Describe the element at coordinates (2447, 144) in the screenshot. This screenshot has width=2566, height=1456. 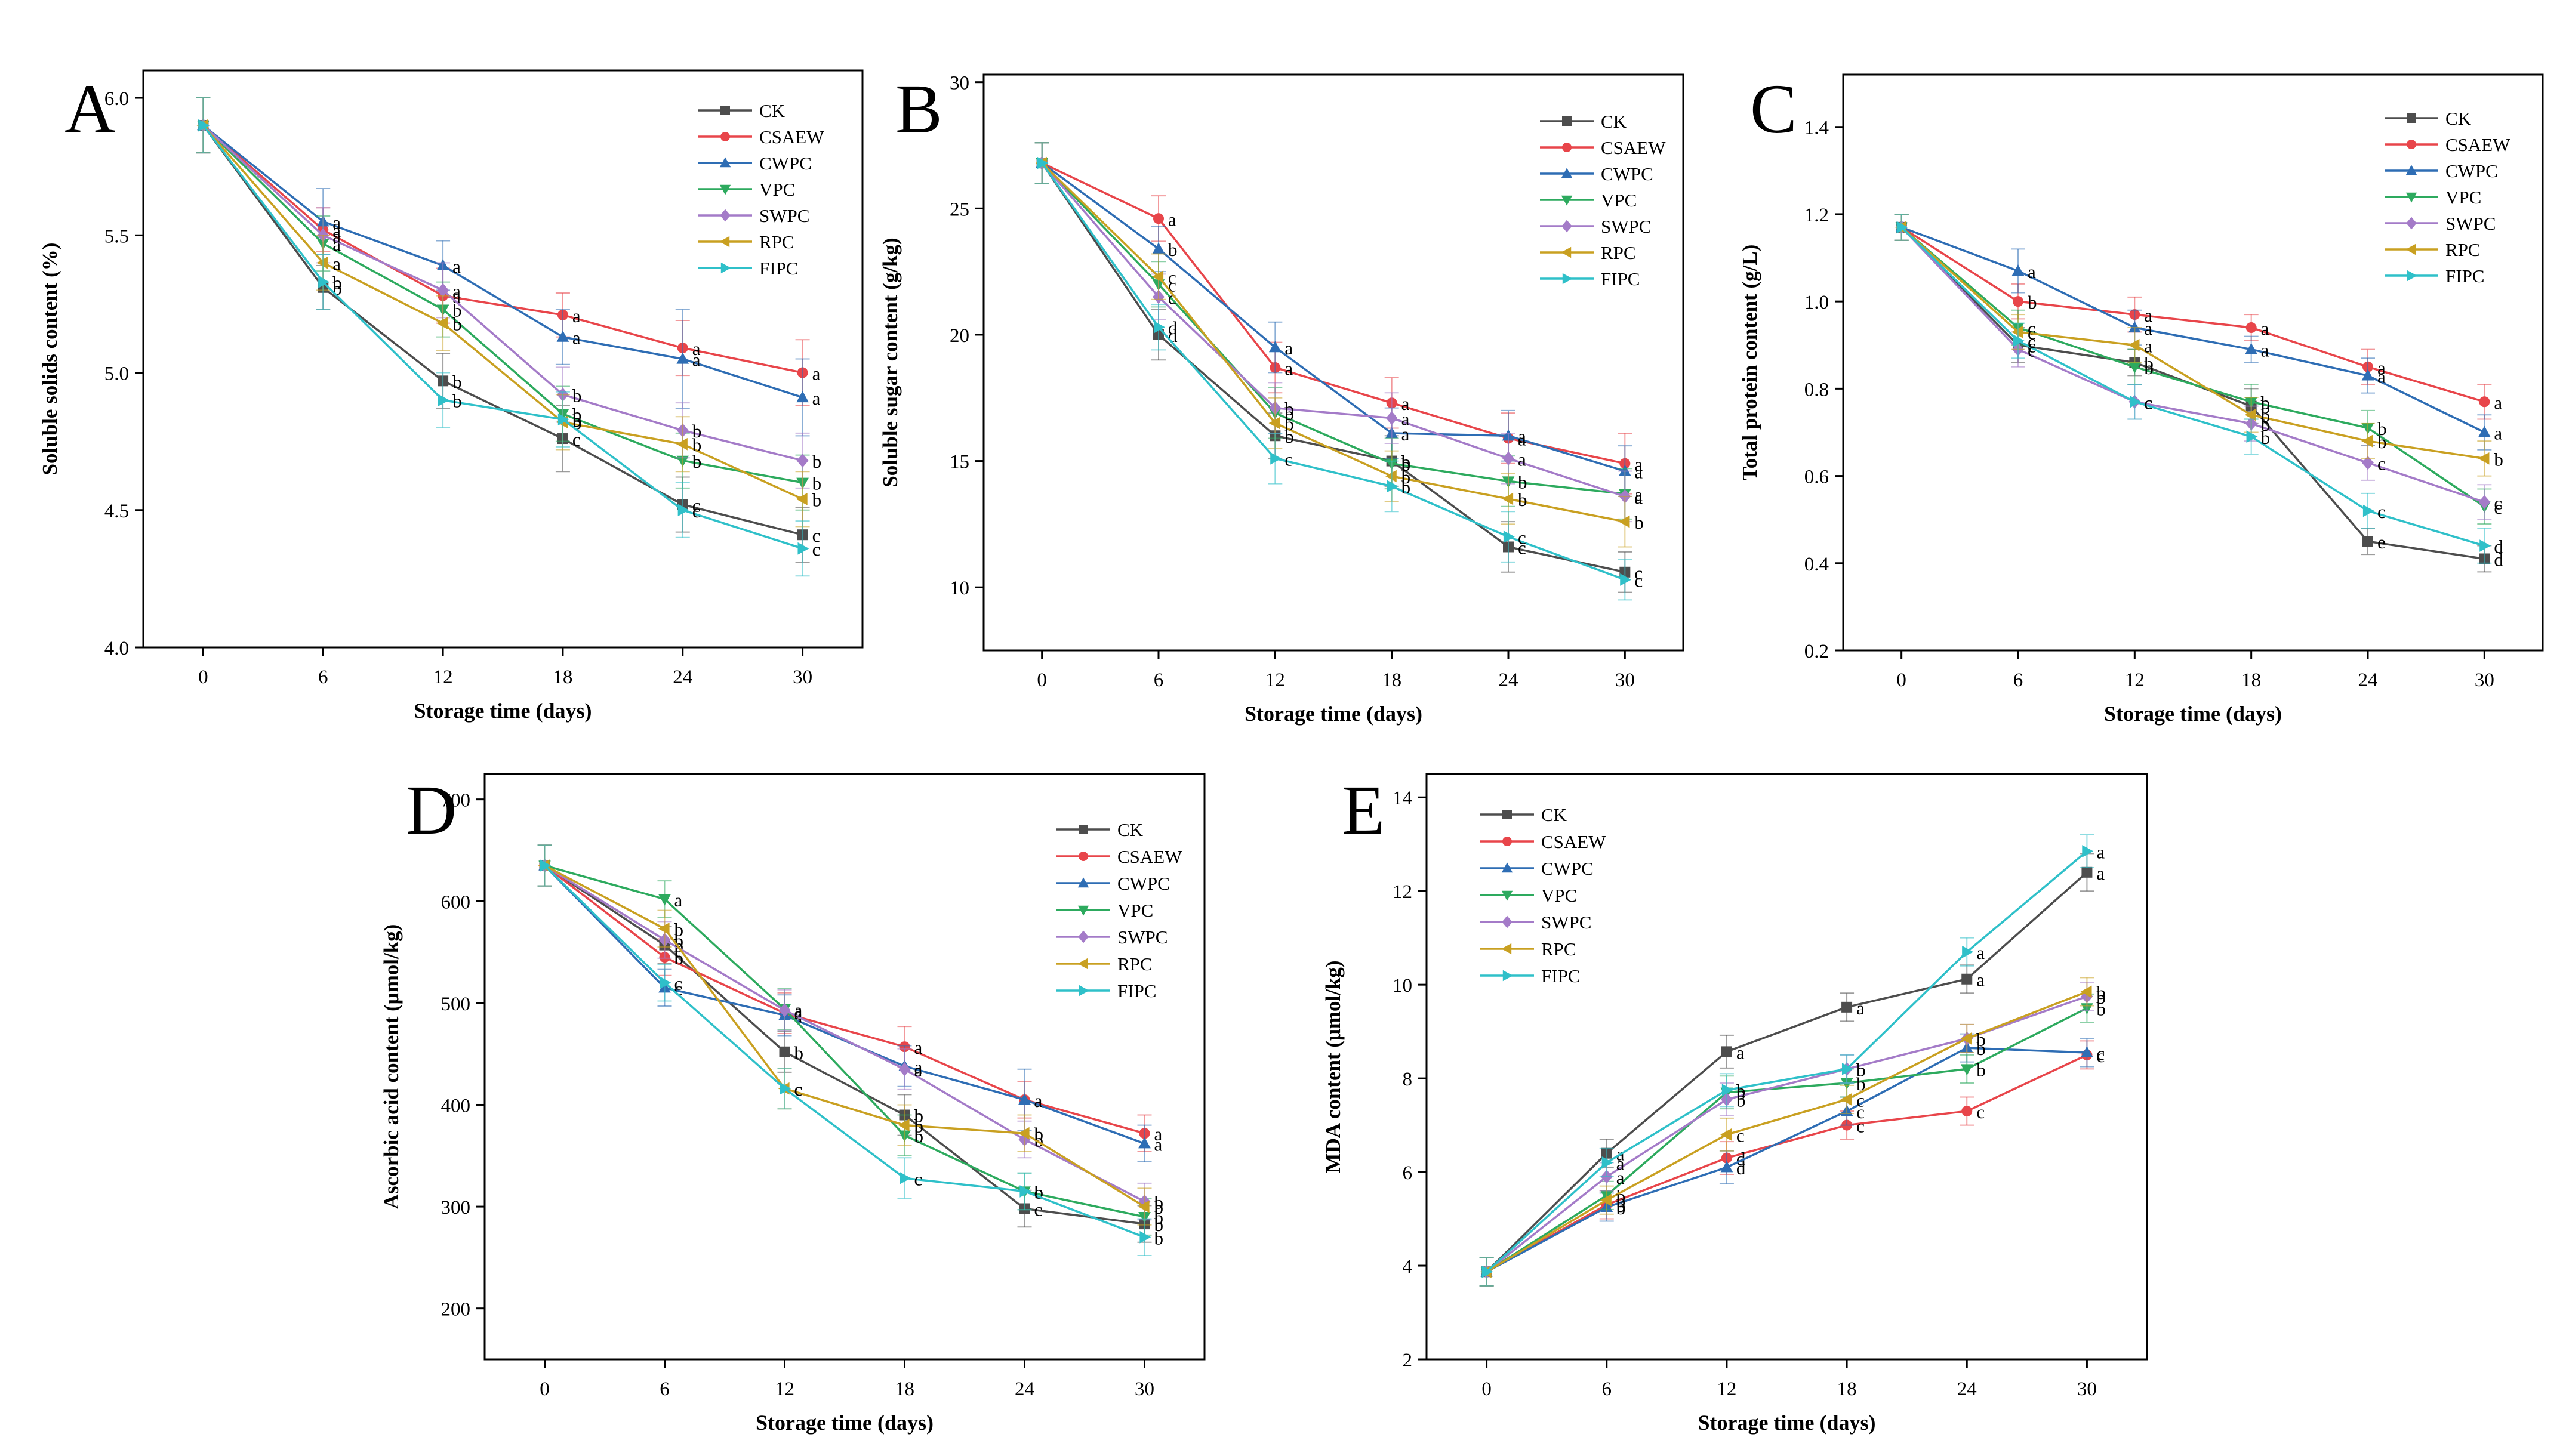
I see `legend-item-CSAEW: CSAEW` at that location.